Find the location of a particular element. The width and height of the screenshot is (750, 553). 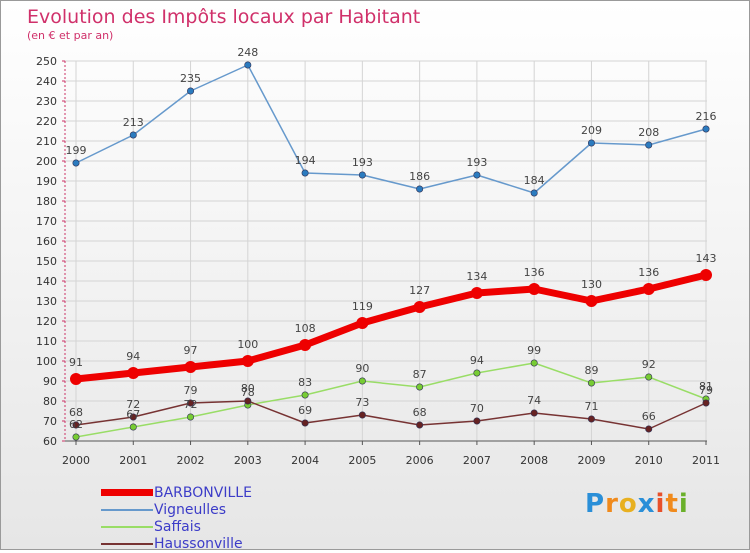

data-label: 74 is located at coordinates (534, 400).